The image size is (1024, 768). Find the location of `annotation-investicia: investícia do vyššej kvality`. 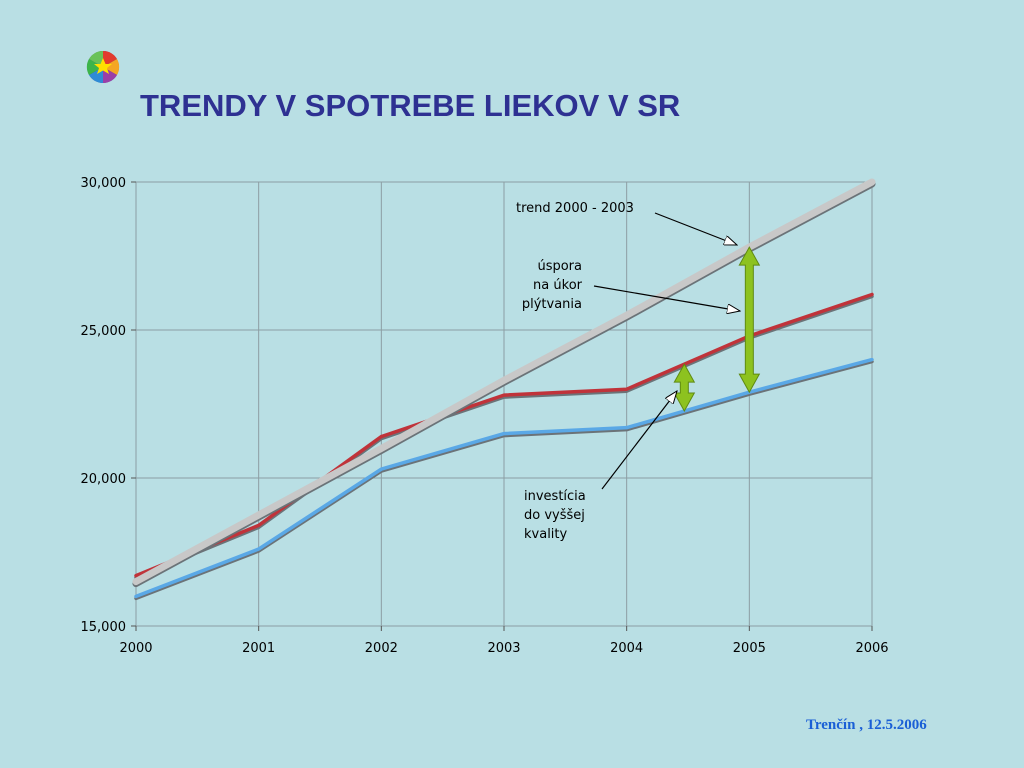

annotation-investicia: investícia do vyššej kvality is located at coordinates (555, 515).